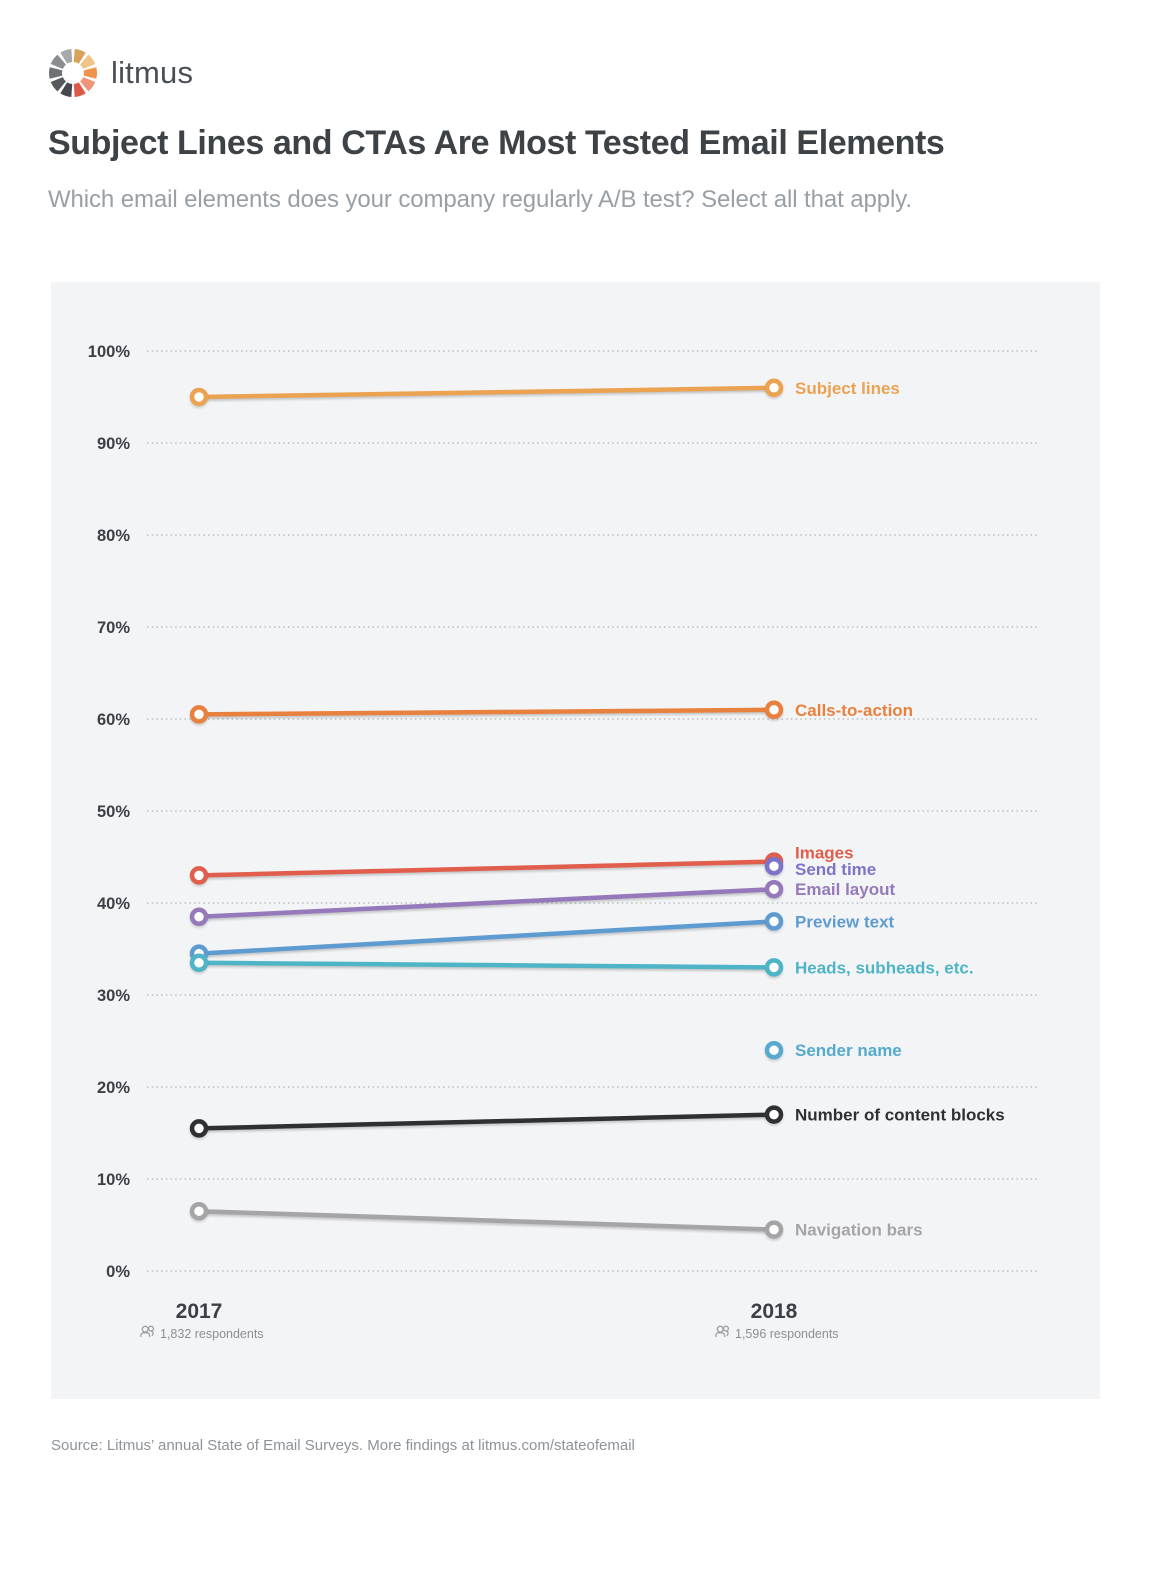  Describe the element at coordinates (199, 1211) in the screenshot. I see `data-point-navigation-bars-2017` at that location.